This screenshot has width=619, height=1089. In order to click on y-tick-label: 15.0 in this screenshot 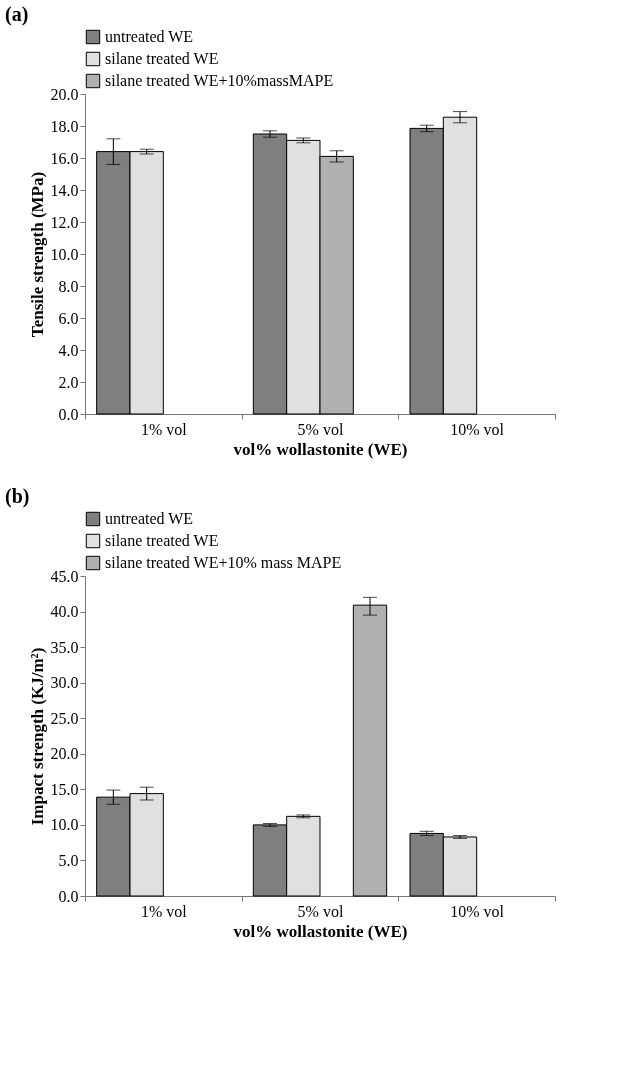, I will do `click(64, 789)`.